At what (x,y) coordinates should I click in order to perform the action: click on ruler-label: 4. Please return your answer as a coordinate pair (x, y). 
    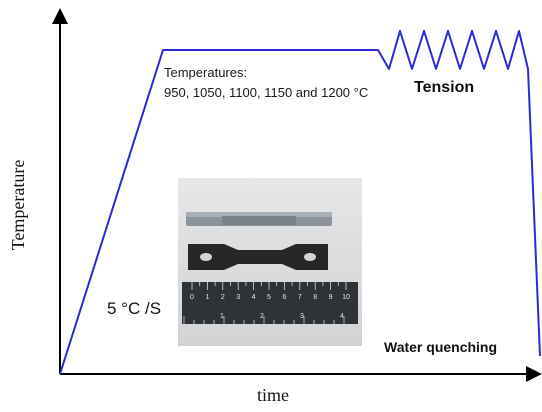
    Looking at the image, I should click on (254, 297).